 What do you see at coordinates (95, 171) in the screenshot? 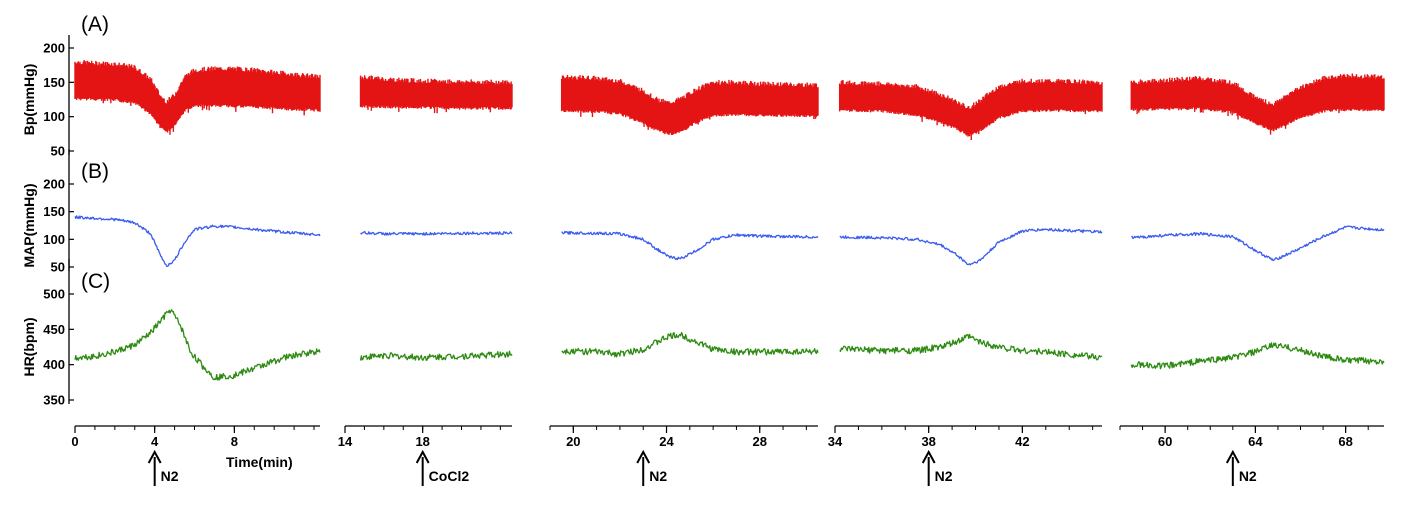
I see `panel-label: (B)` at bounding box center [95, 171].